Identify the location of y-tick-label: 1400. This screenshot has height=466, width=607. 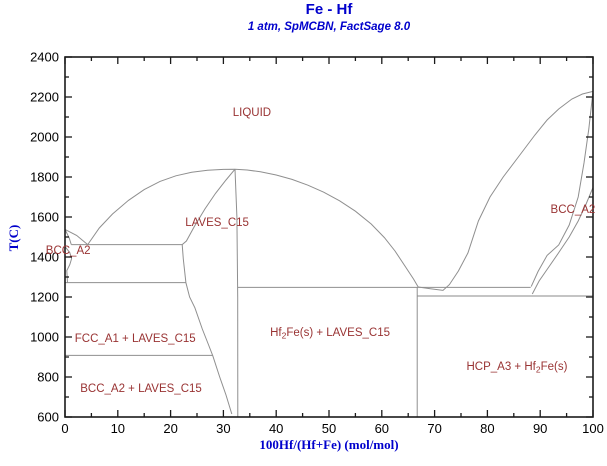
(44, 257).